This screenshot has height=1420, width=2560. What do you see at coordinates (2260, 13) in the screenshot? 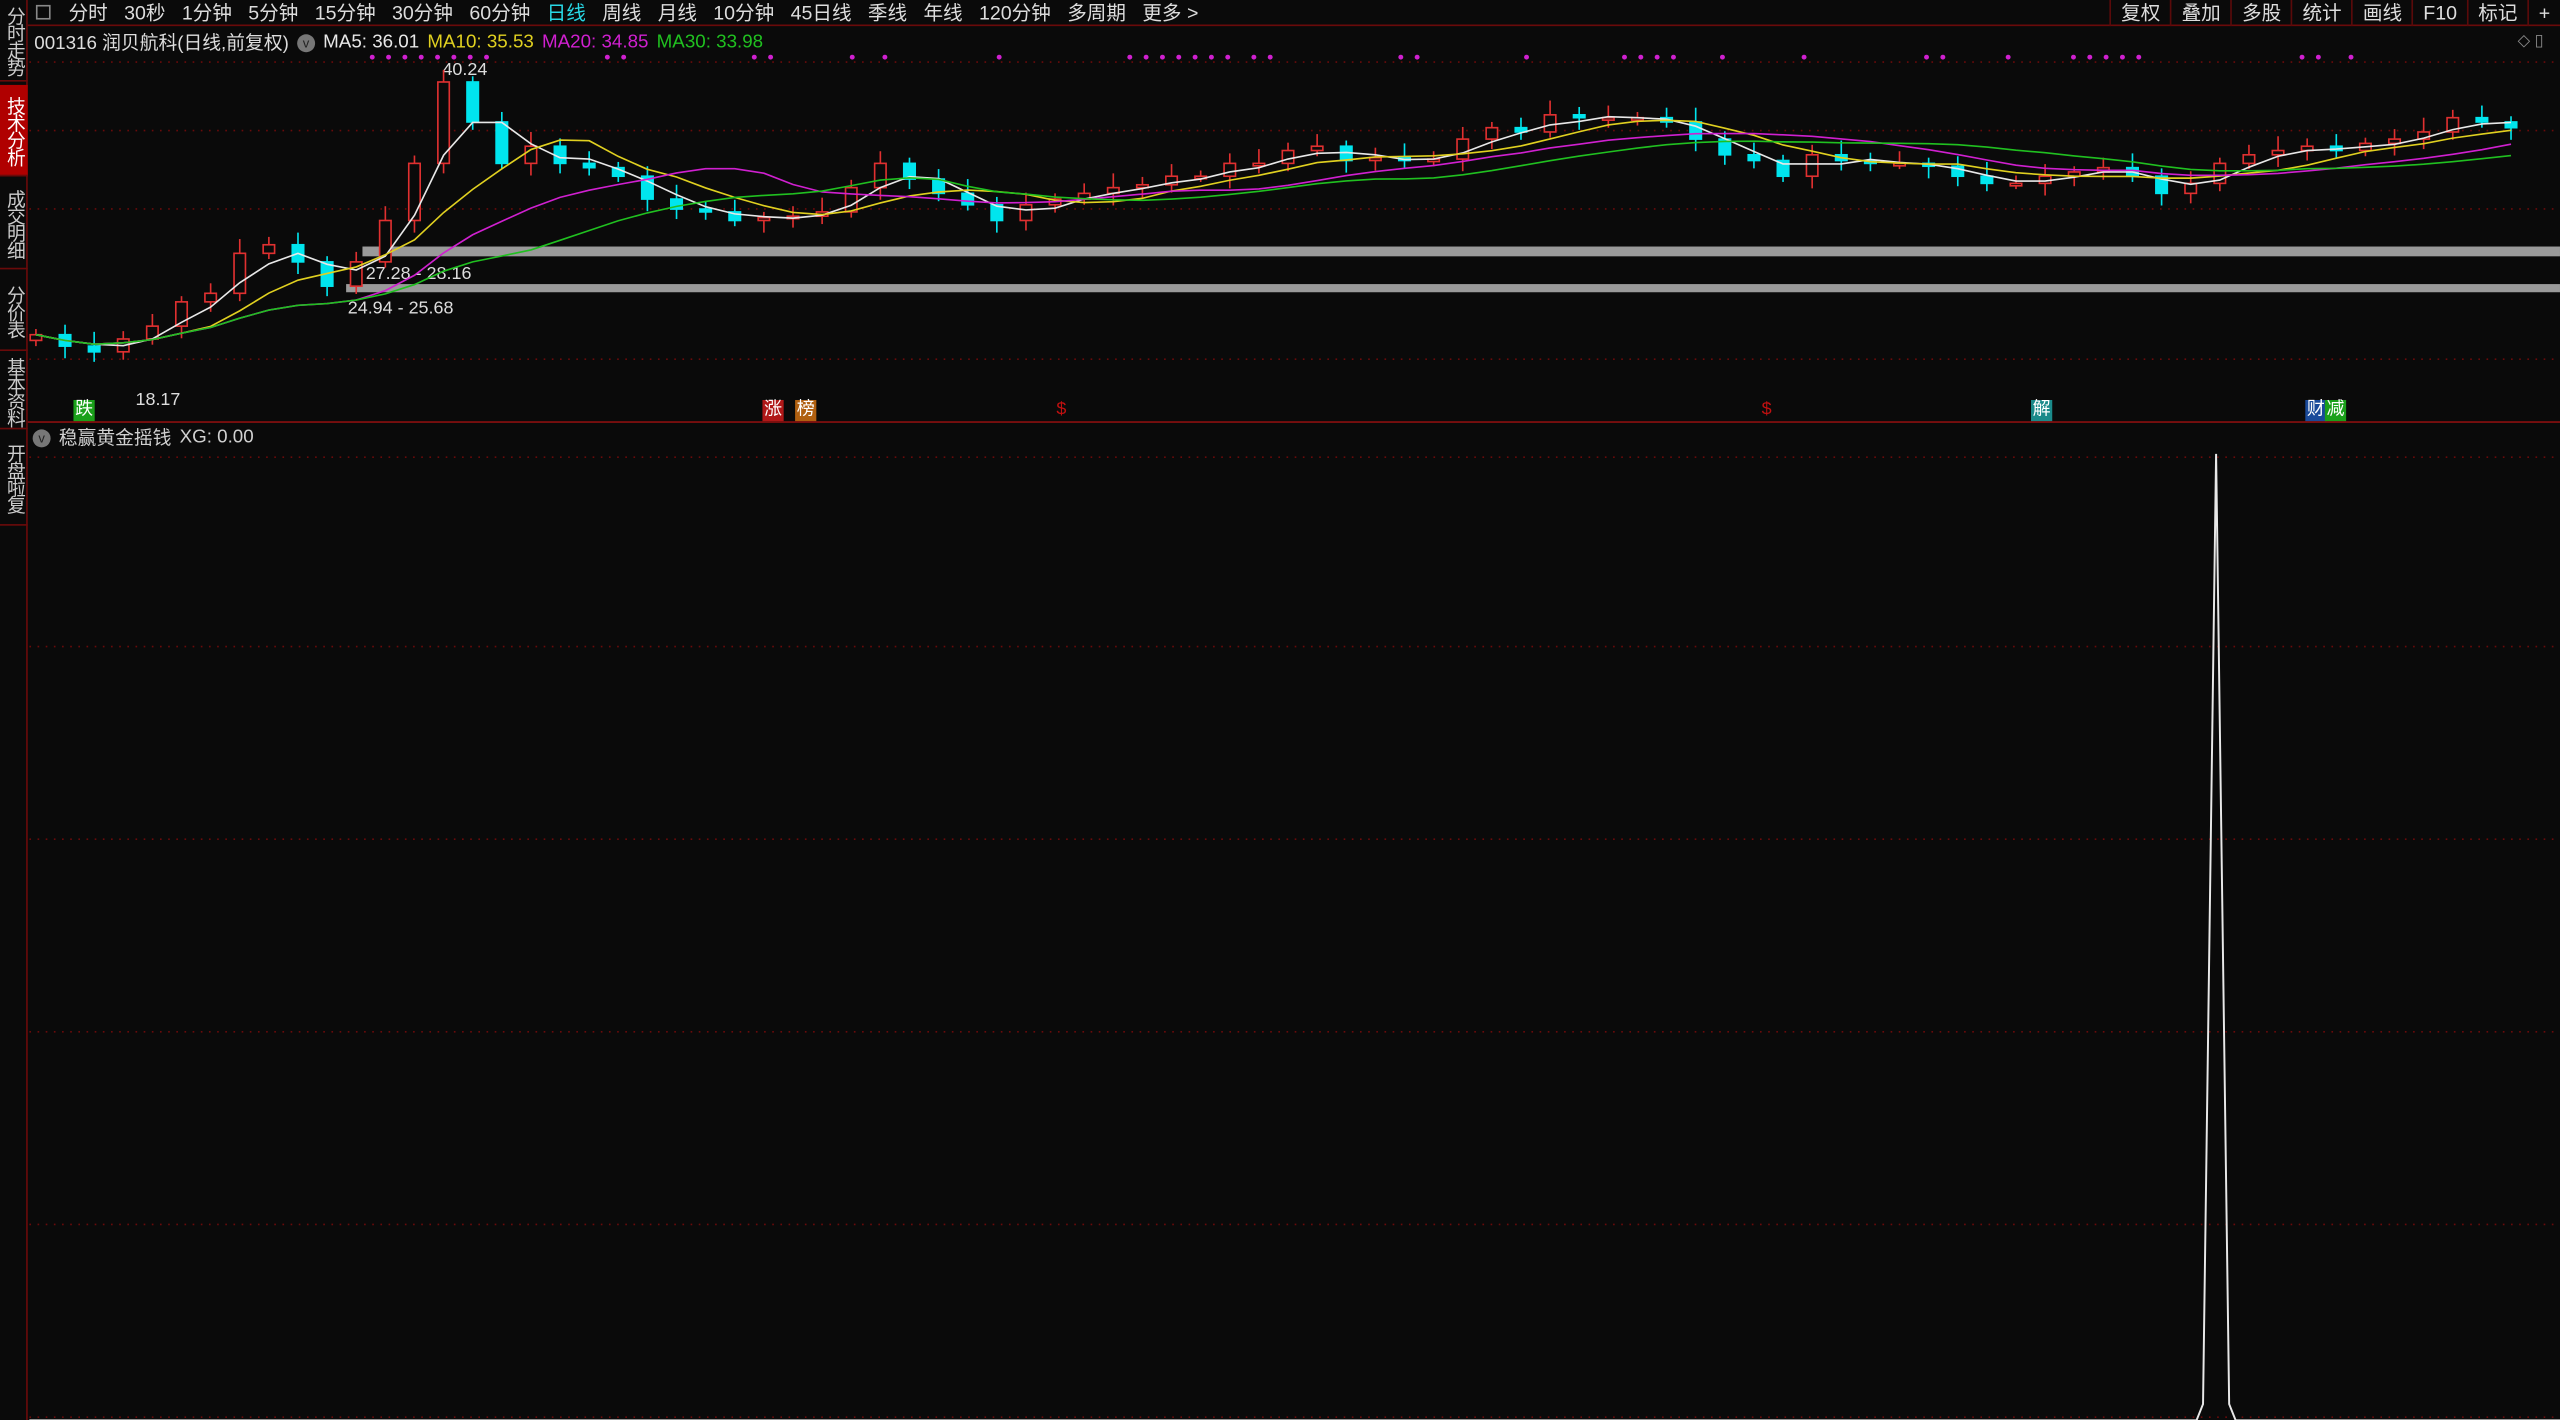
I see `toolbar-button: 多股` at bounding box center [2260, 13].